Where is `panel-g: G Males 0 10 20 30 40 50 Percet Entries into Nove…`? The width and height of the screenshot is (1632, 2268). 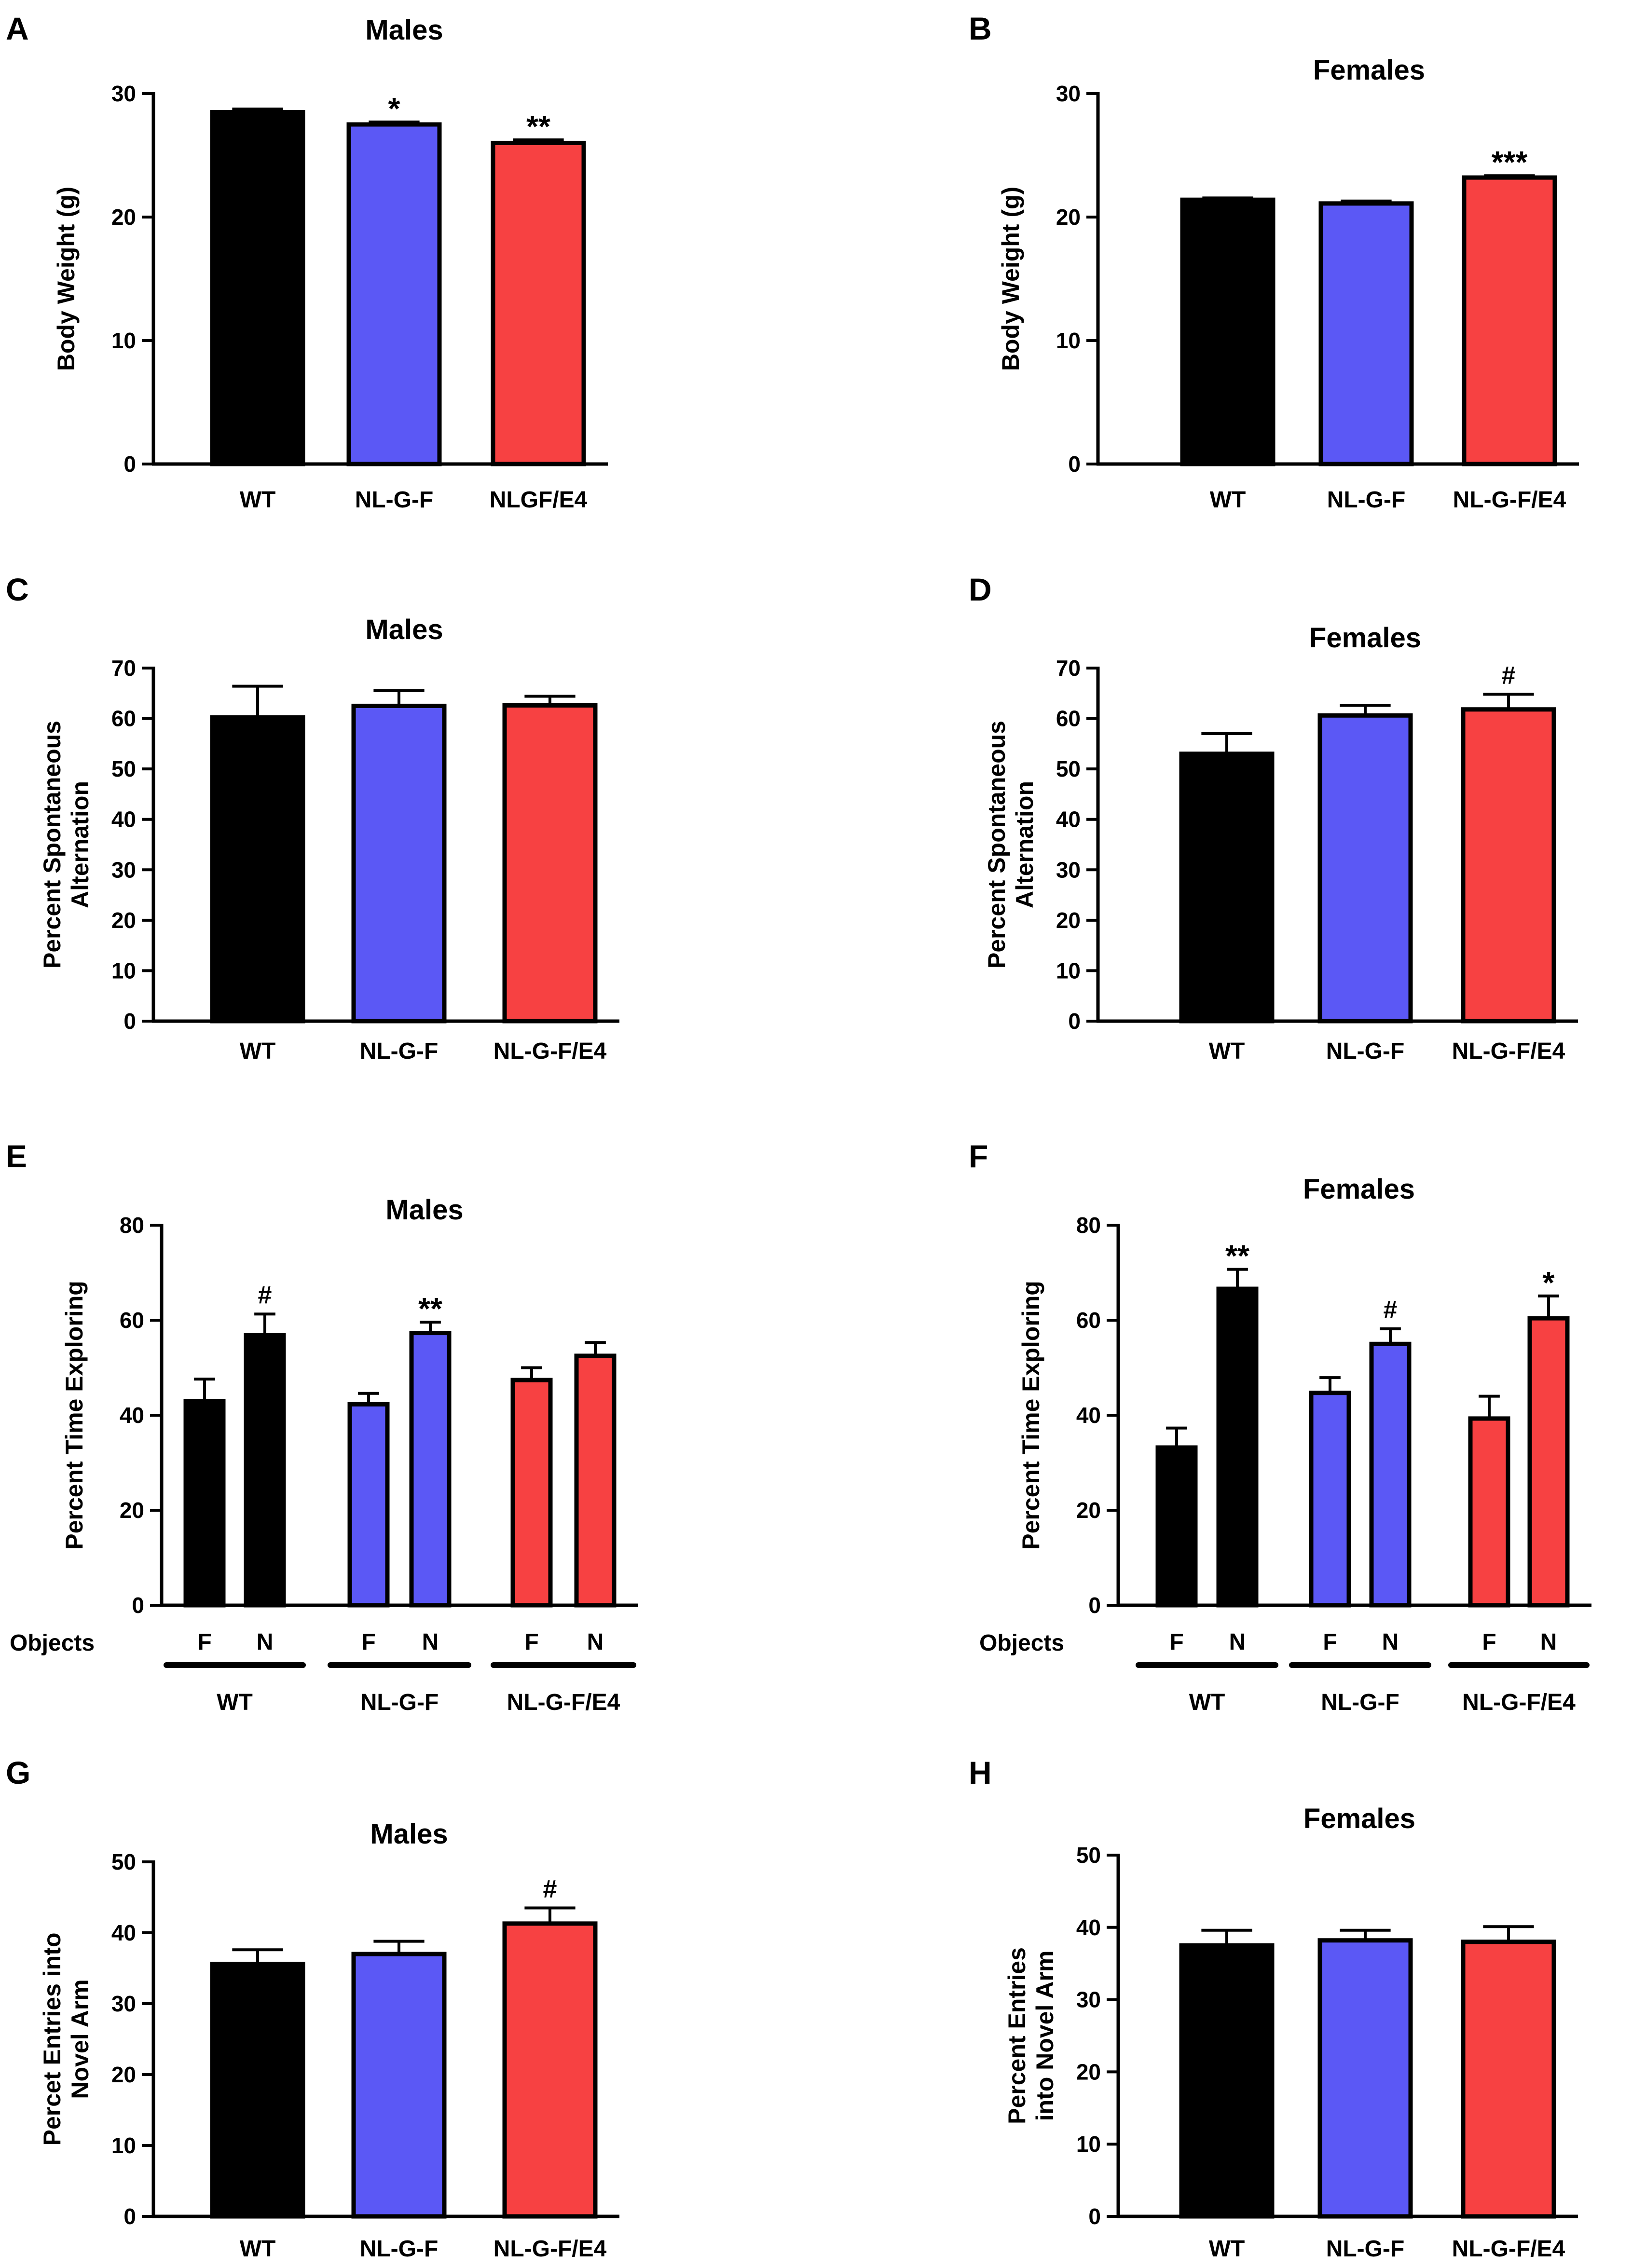 panel-g: G Males 0 10 20 30 40 50 Percet Entries into Nove… is located at coordinates (312, 2008).